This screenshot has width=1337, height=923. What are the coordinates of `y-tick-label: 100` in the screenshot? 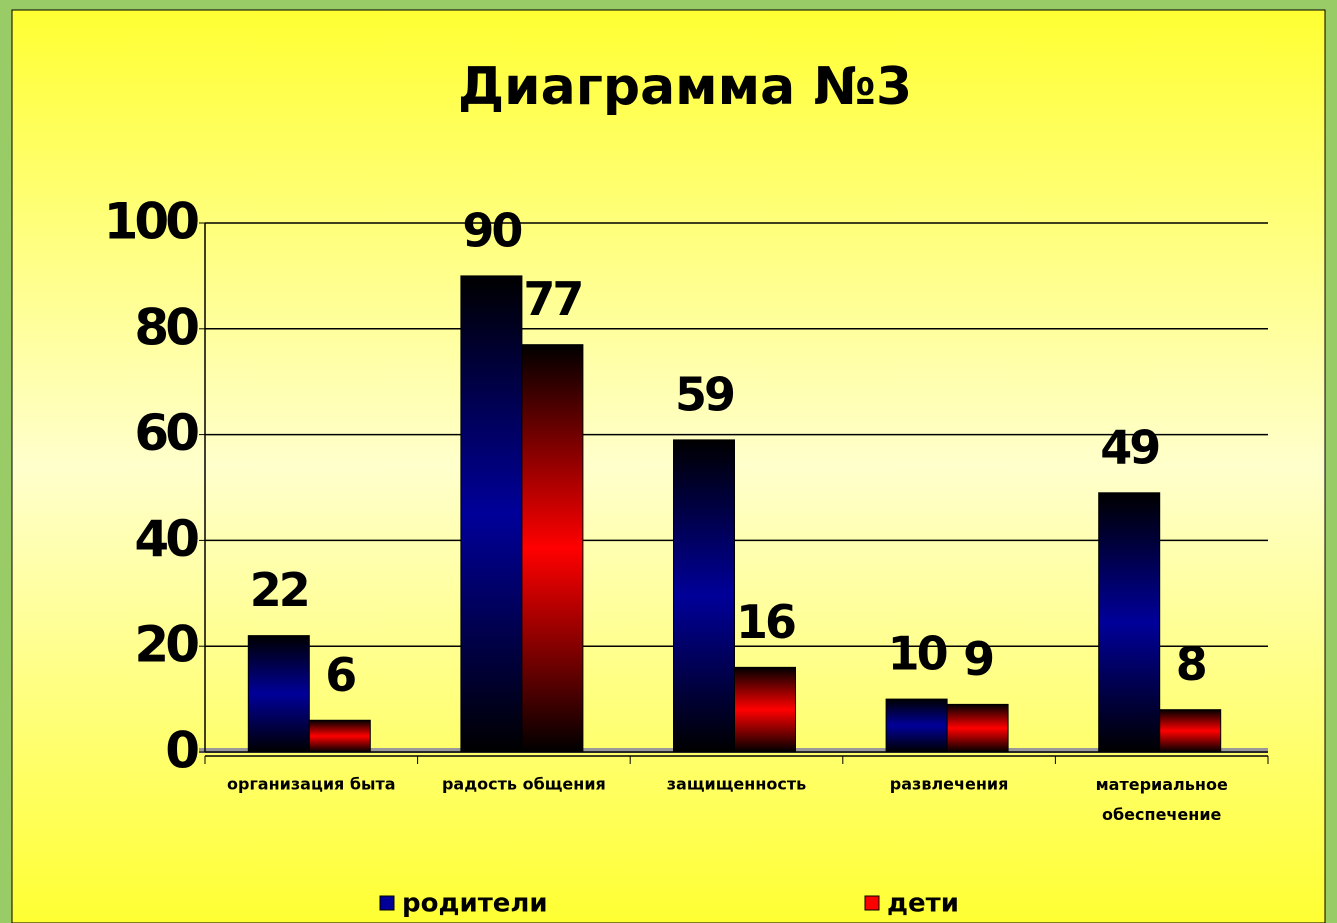 It's located at (151, 222).